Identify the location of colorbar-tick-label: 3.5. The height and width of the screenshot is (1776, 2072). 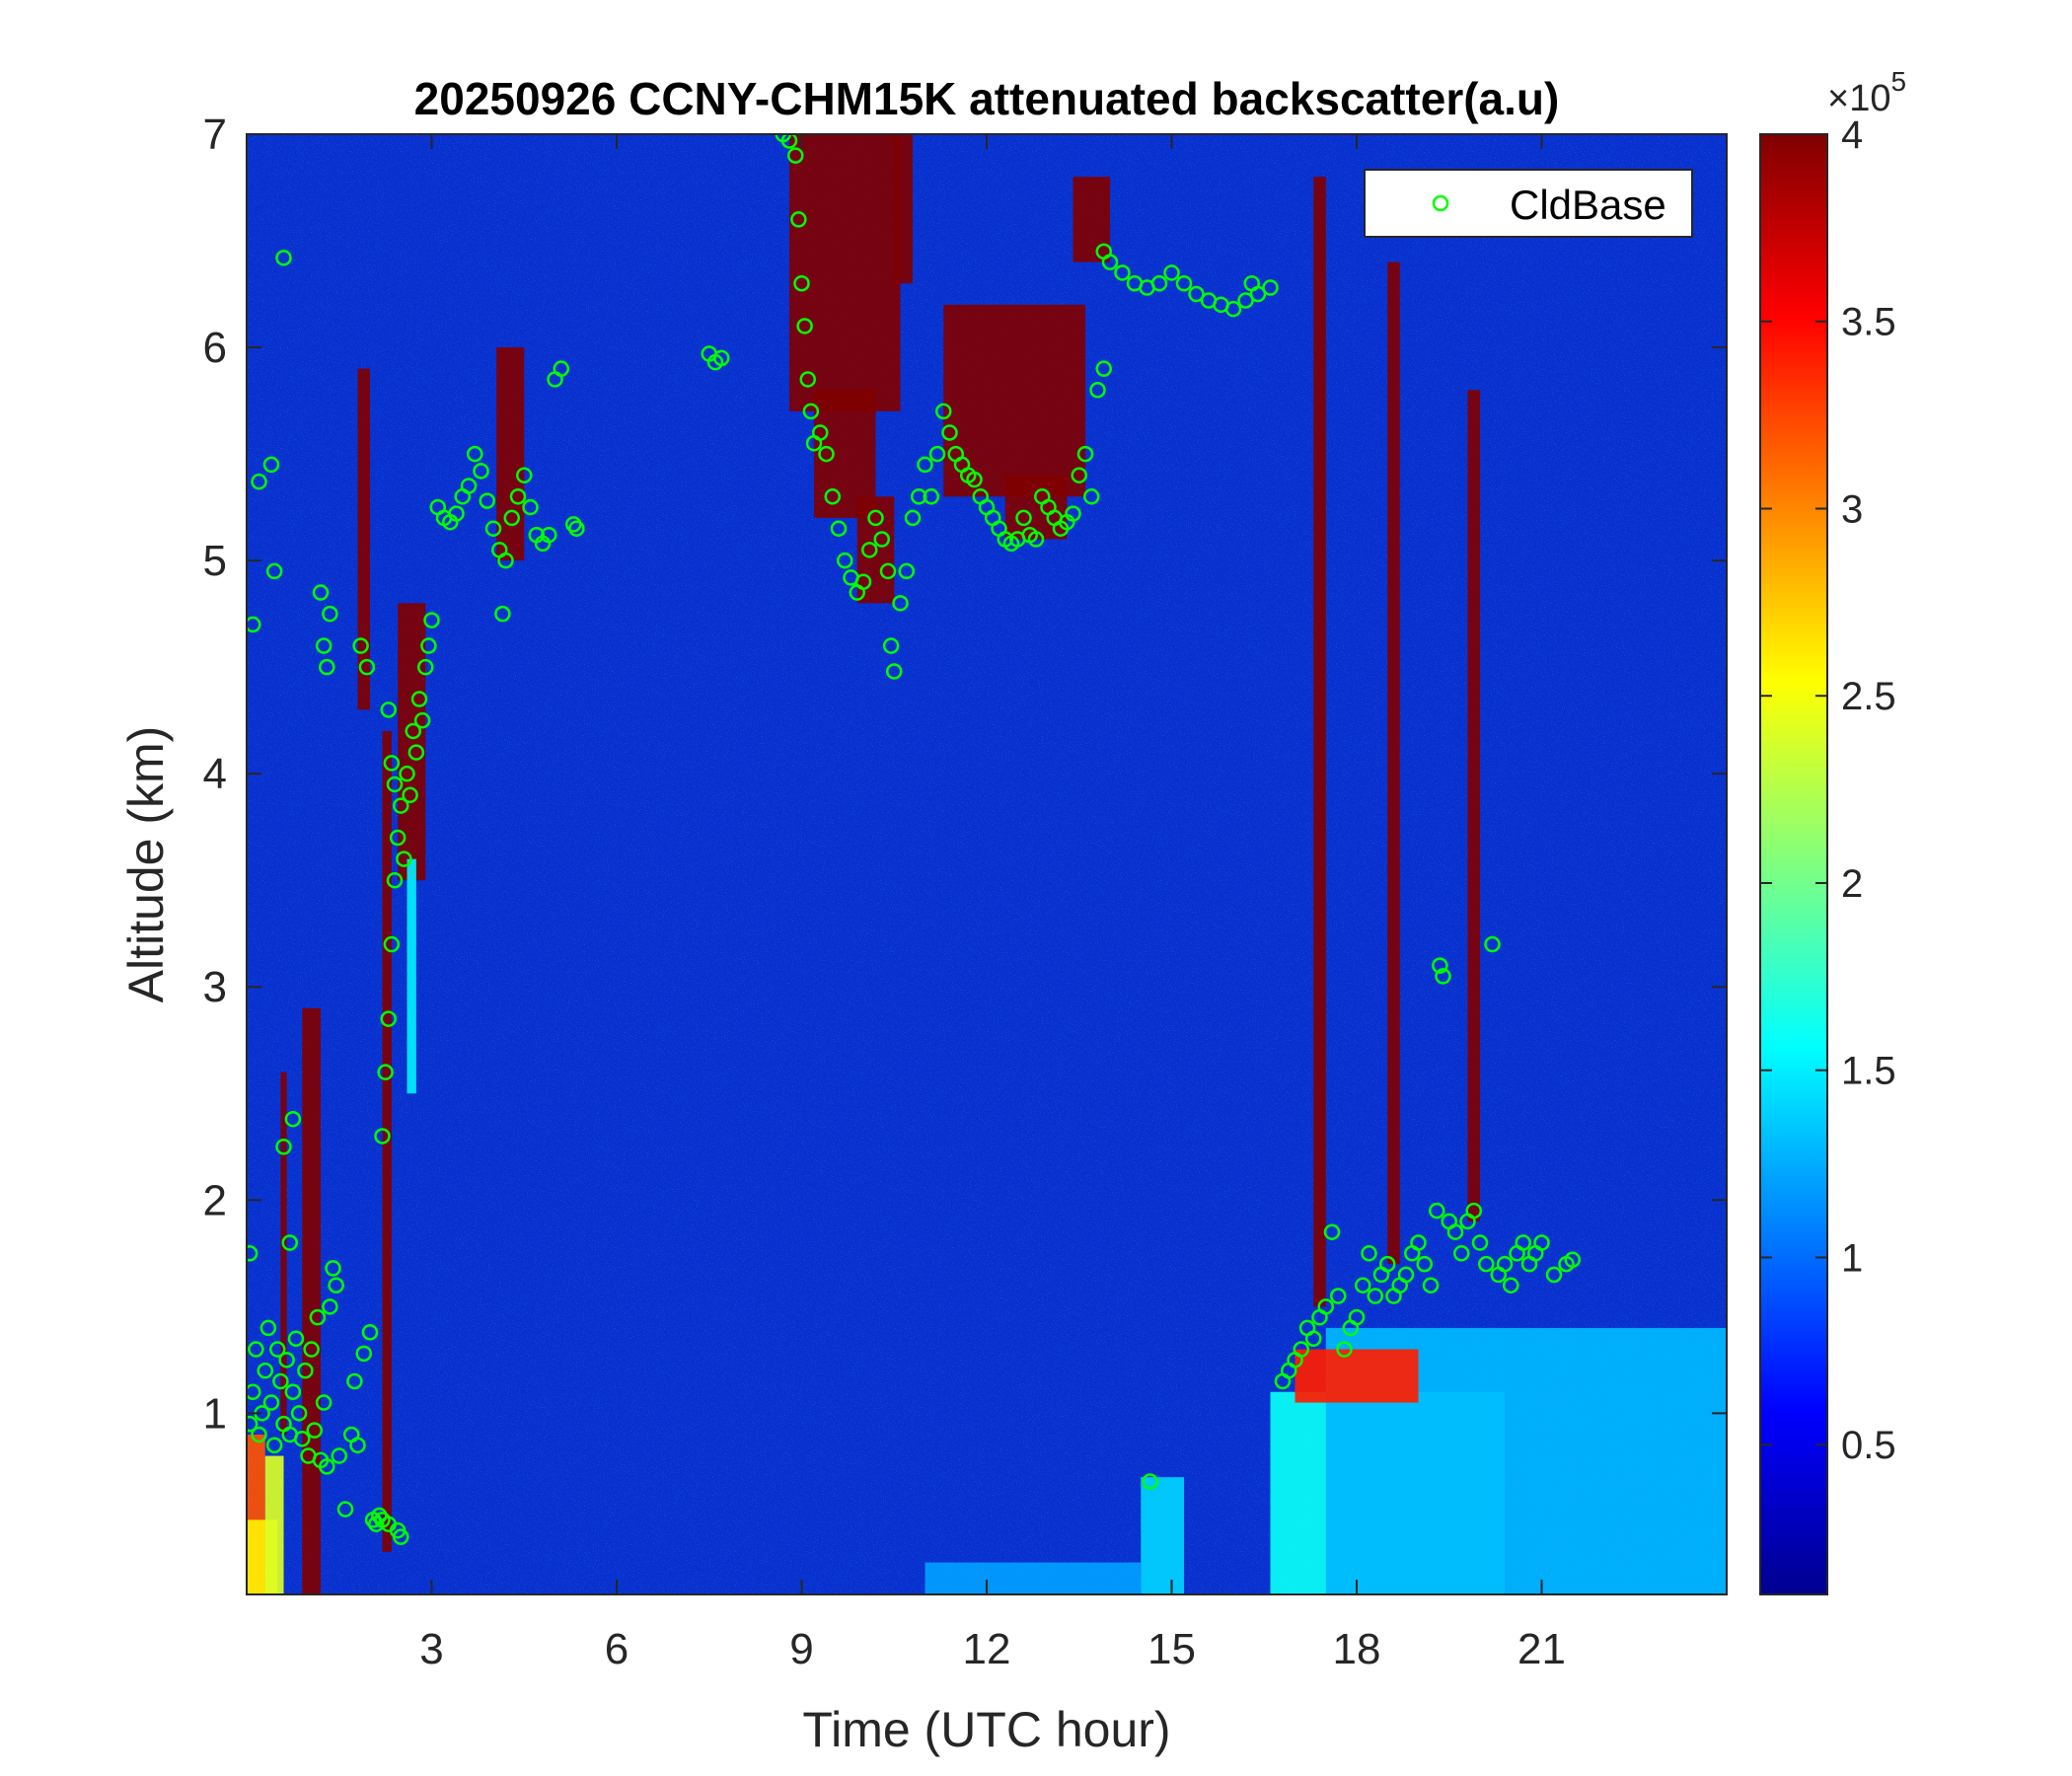
(1869, 322).